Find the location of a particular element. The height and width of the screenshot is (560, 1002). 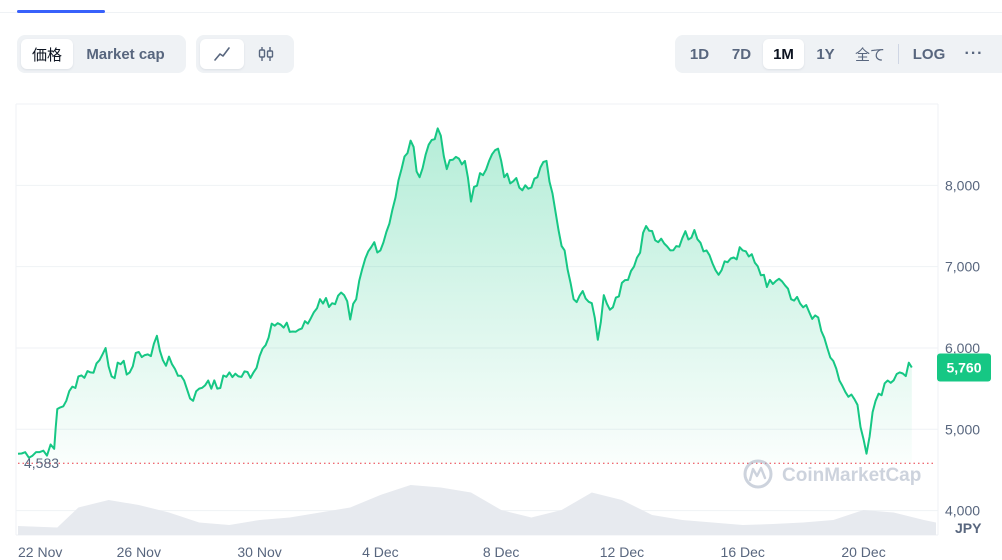

start-price-label: 4,583 is located at coordinates (41, 463).